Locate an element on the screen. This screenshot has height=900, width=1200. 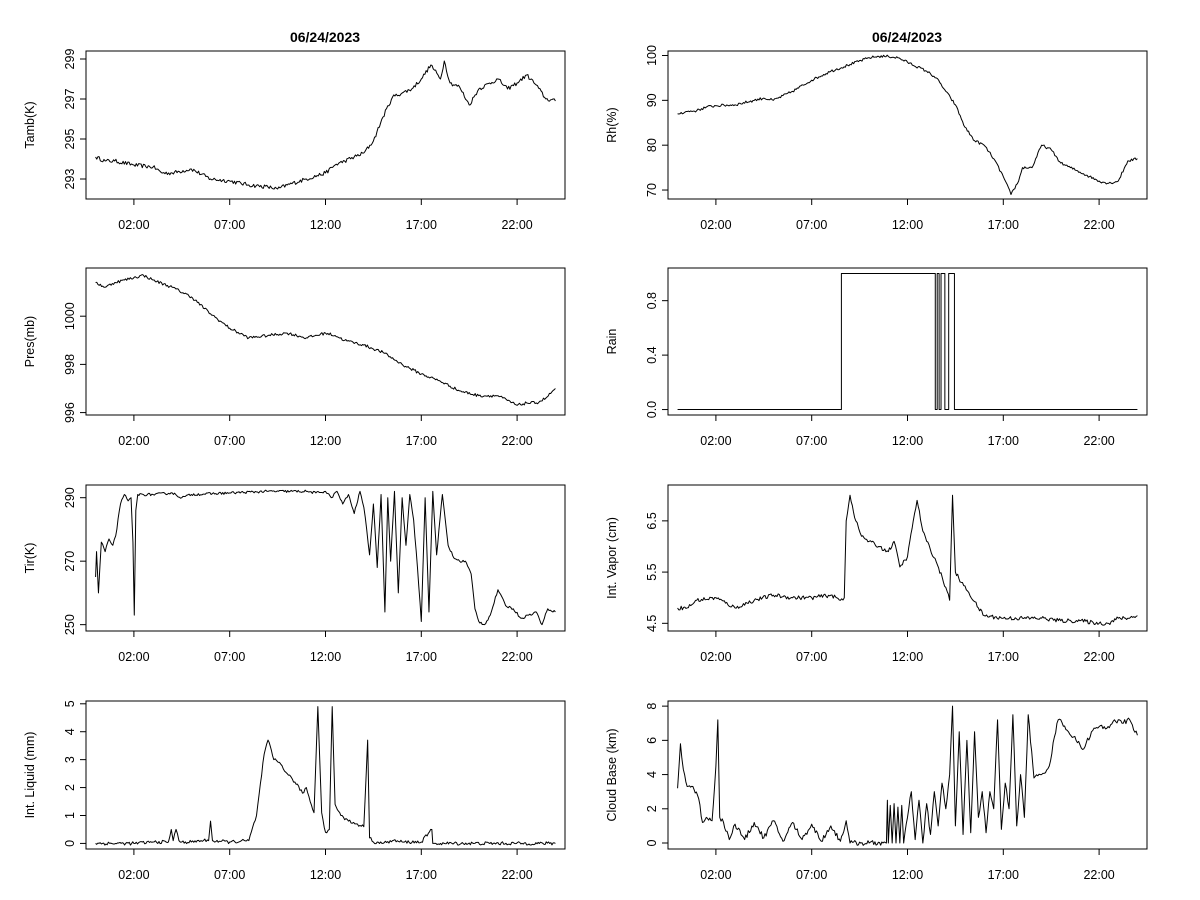
series-line-vapor is located at coordinates (907, 560).